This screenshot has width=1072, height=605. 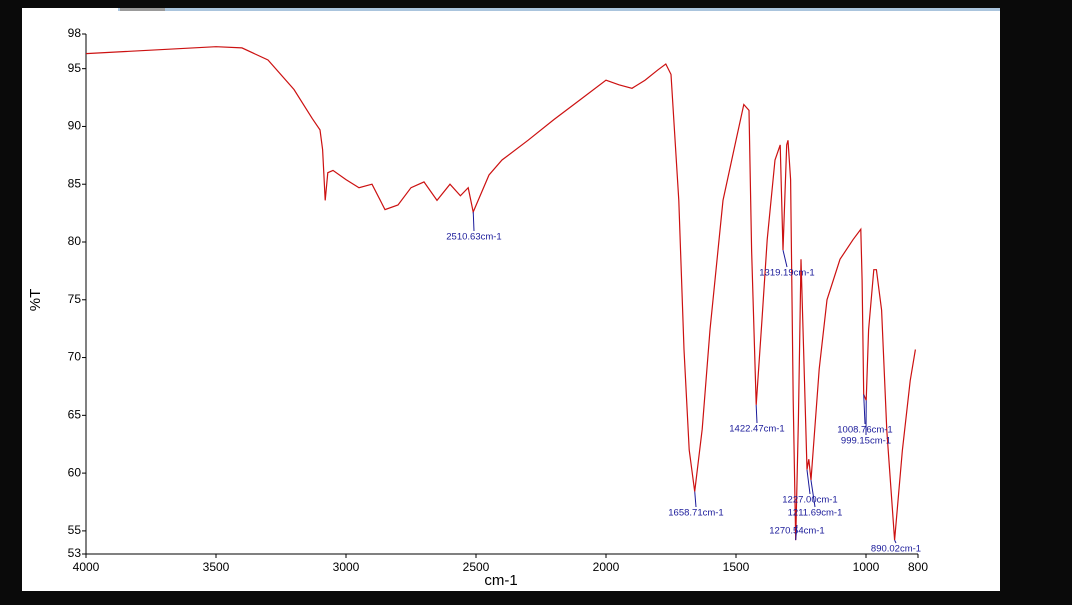 What do you see at coordinates (736, 567) in the screenshot?
I see `x-tick-label: 1500` at bounding box center [736, 567].